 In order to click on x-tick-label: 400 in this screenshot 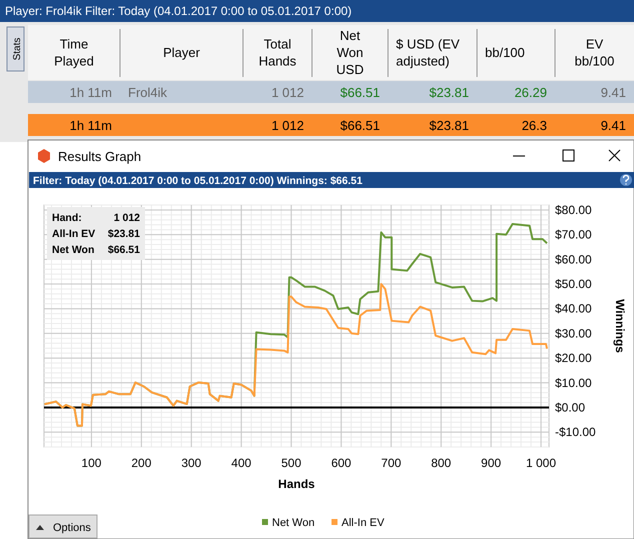, I will do `click(241, 463)`.